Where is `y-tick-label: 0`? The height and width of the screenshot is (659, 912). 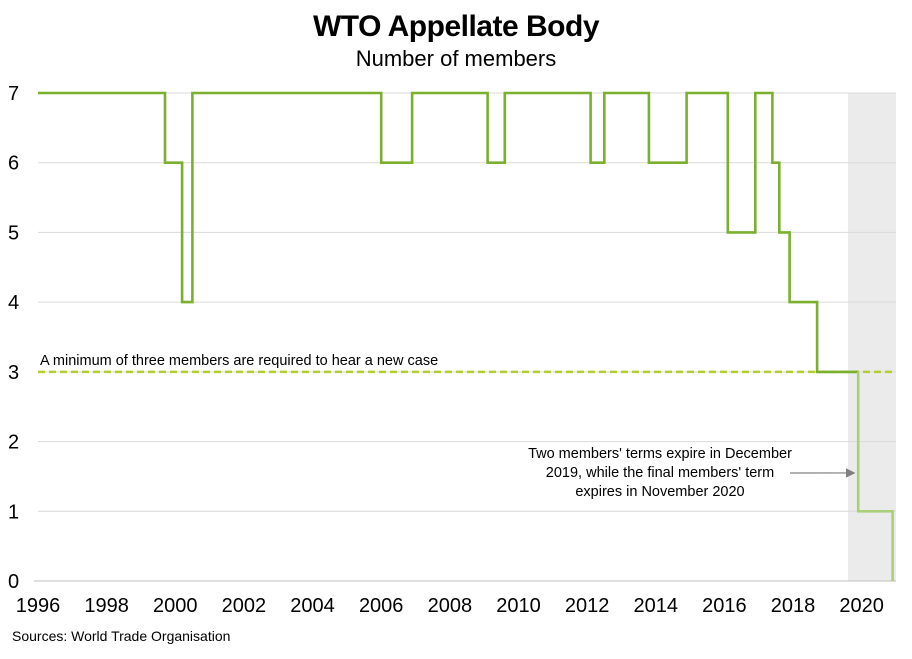
y-tick-label: 0 is located at coordinates (13, 582).